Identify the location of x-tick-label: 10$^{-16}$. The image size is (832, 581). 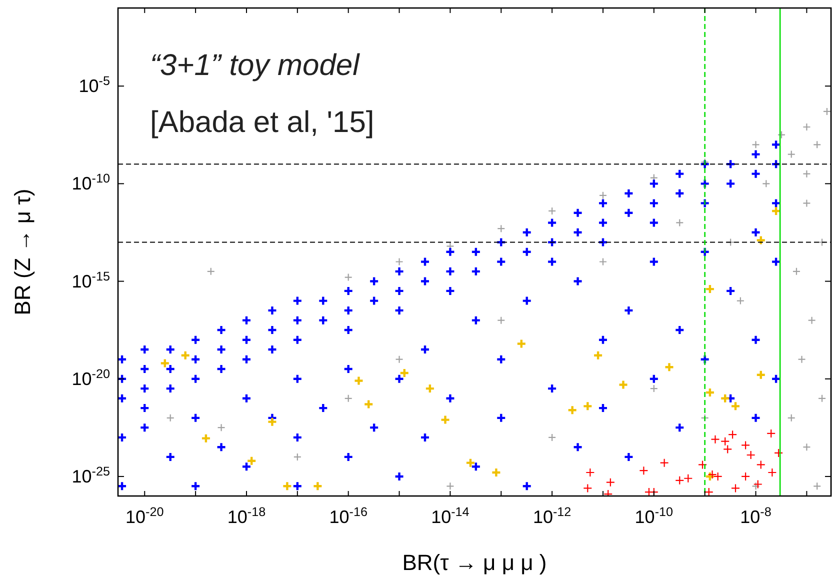
(348, 516).